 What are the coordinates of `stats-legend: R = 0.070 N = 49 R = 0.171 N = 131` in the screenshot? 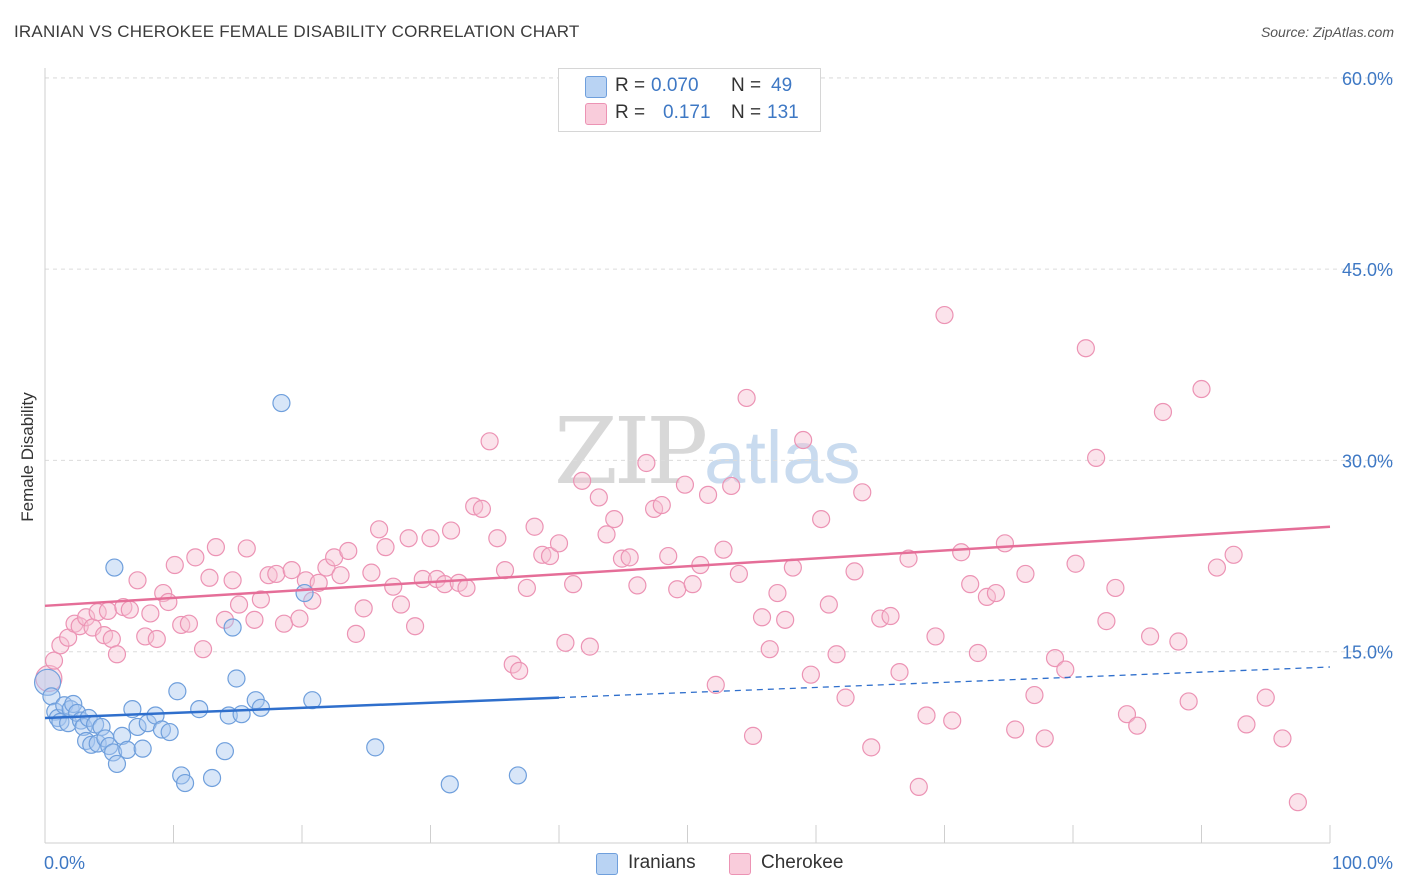 It's located at (689, 100).